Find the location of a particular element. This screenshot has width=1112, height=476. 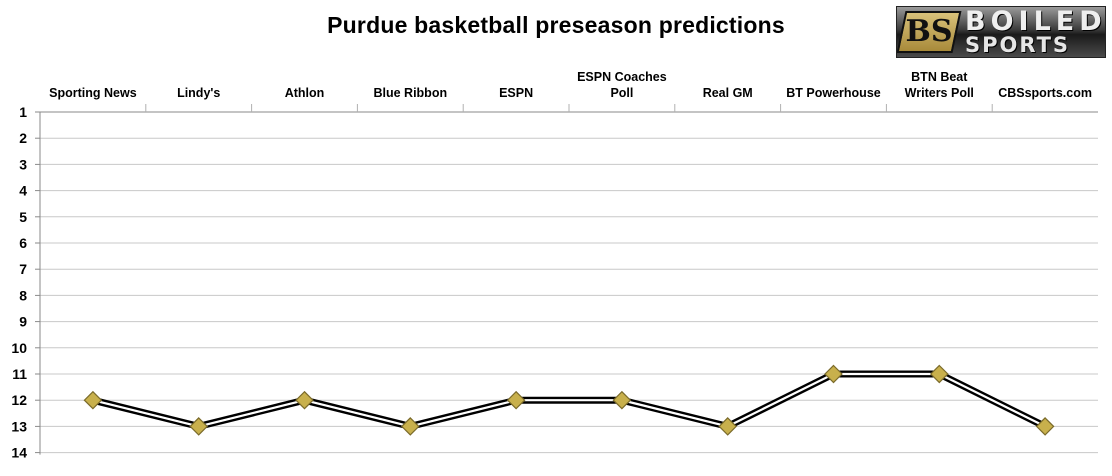

logo-text-top: BOILED is located at coordinates (1035, 21).